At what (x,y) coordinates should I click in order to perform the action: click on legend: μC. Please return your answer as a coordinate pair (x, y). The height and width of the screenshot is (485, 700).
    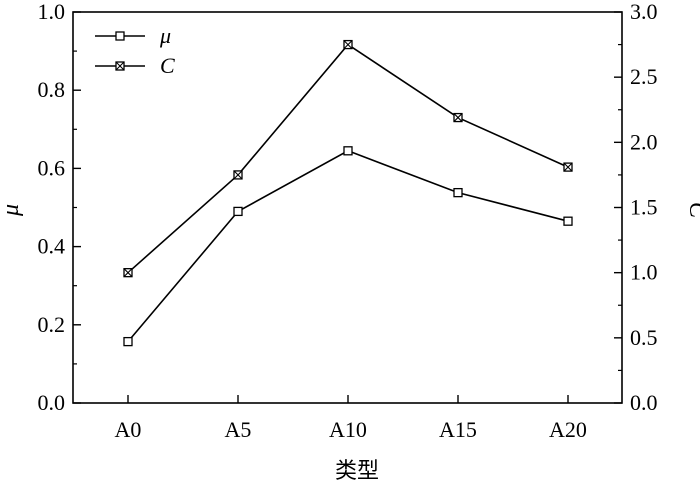
    Looking at the image, I should click on (135, 50).